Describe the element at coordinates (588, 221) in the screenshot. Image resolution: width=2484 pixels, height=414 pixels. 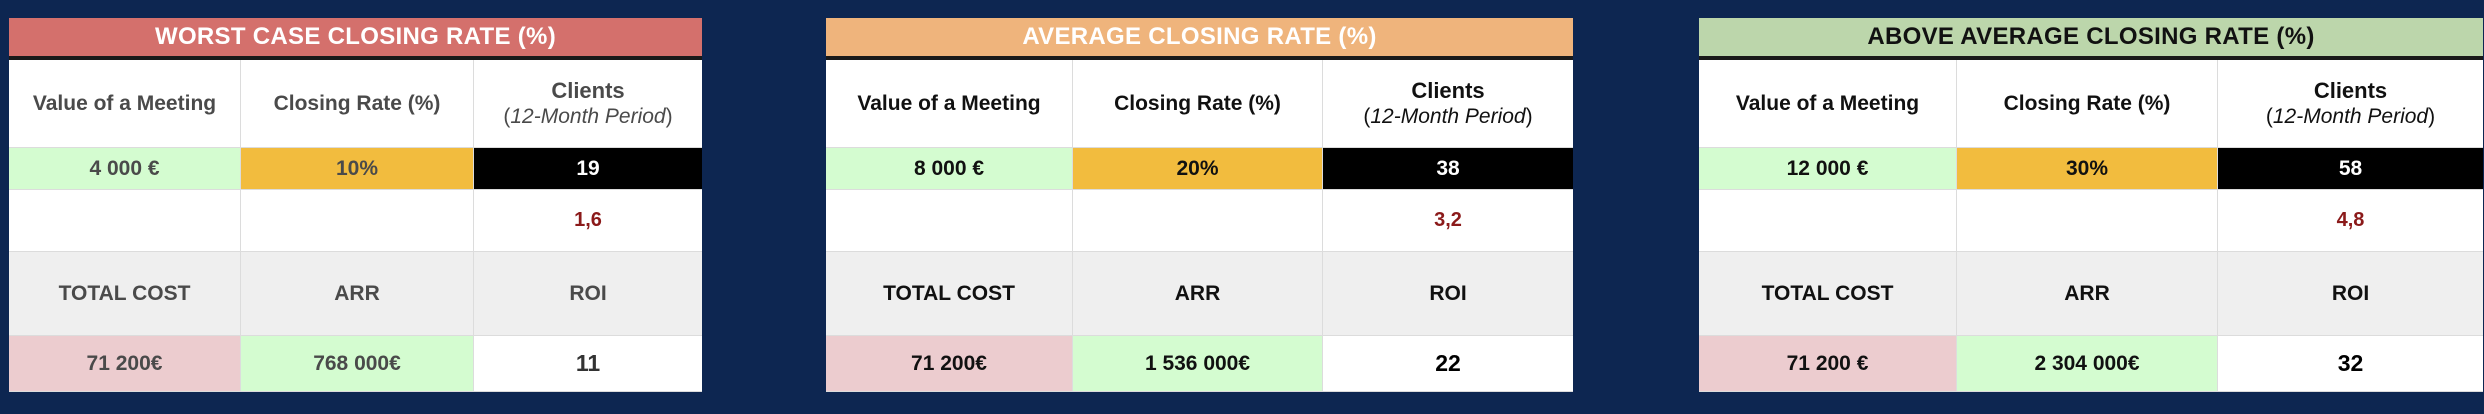
I see `monthly-clients-cell: 1,6` at that location.